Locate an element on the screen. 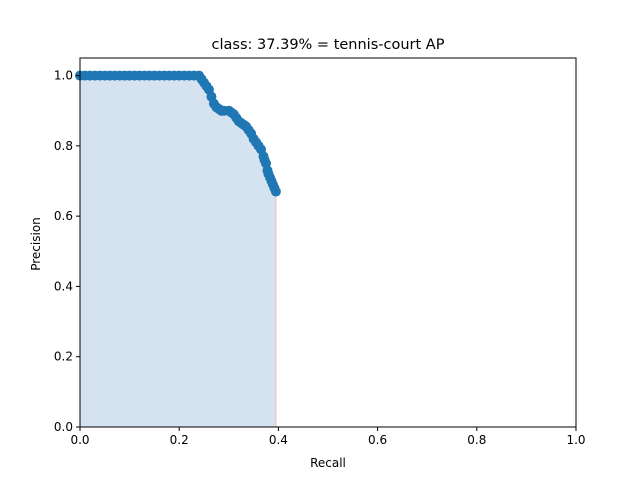 This screenshot has height=484, width=640. pr-curve-point is located at coordinates (275, 191).